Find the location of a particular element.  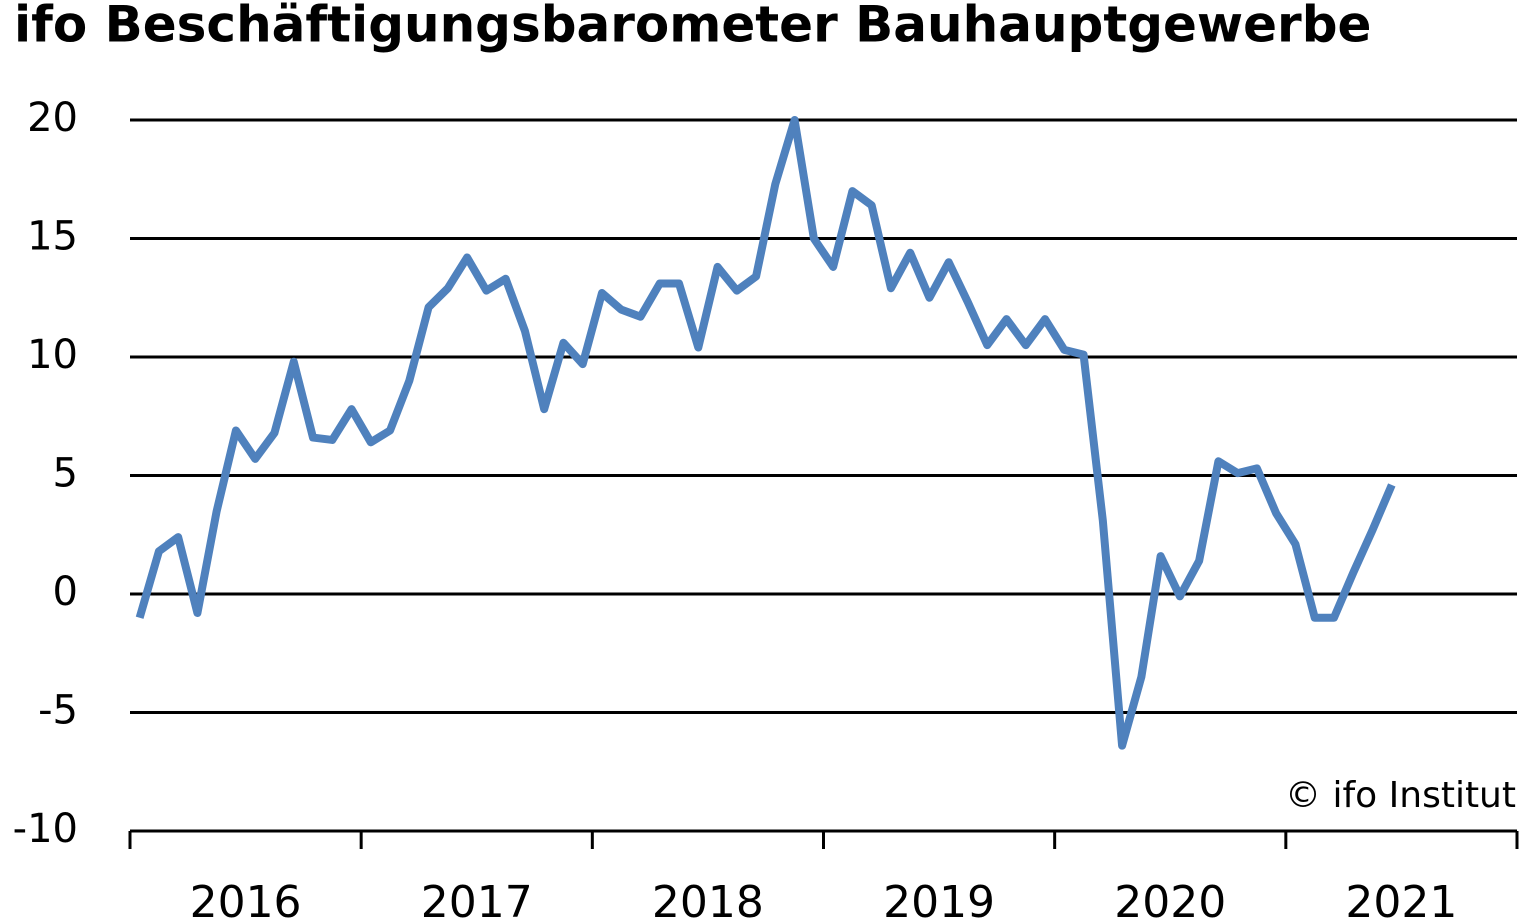

y-tick-label: 15 is located at coordinates (52, 237).